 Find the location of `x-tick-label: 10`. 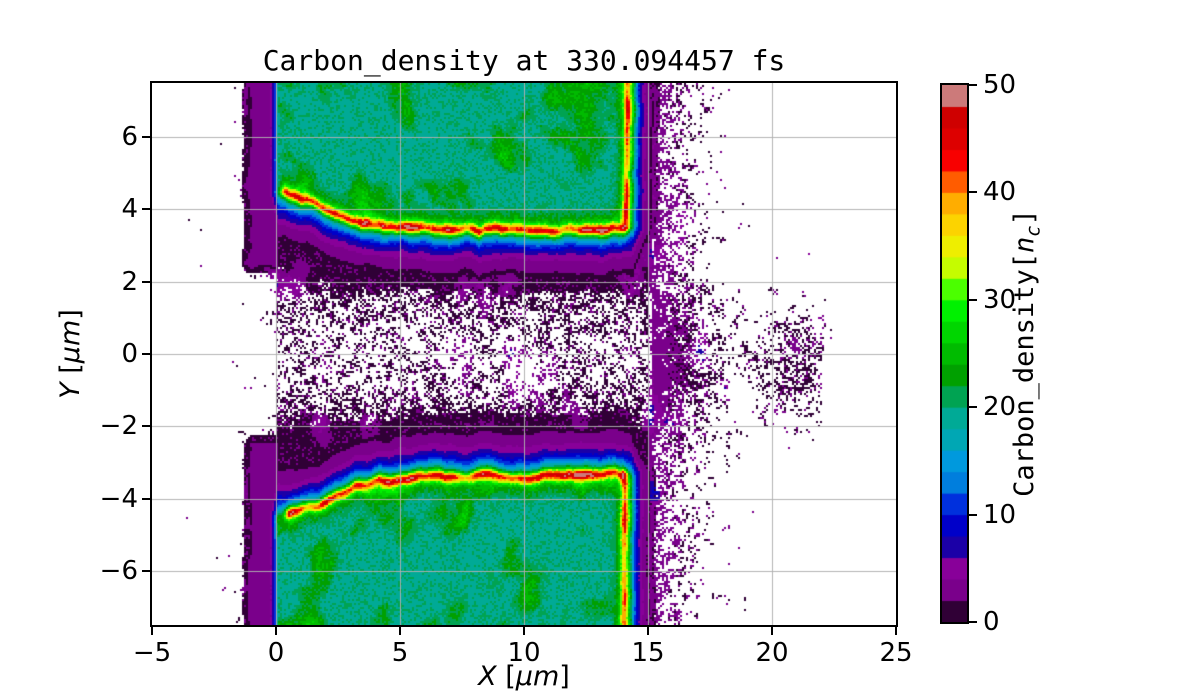

x-tick-label: 10 is located at coordinates (524, 653).